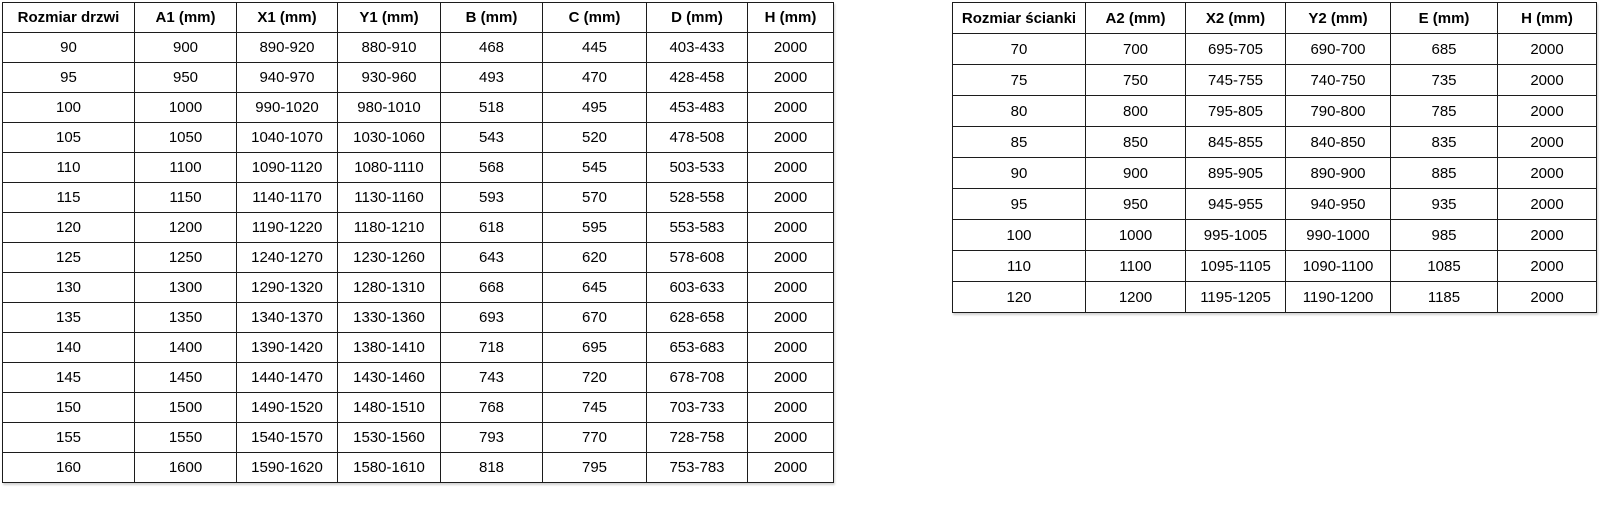 This screenshot has height=514, width=1600. What do you see at coordinates (287, 77) in the screenshot?
I see `table-cell: 940-970` at bounding box center [287, 77].